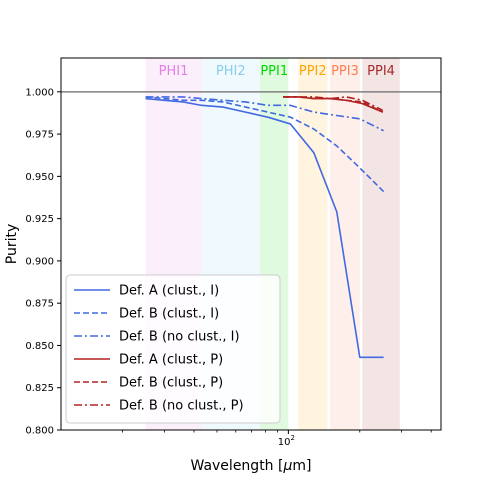 The image size is (491, 491). Describe the element at coordinates (381, 71) in the screenshot. I see `band-label-ppi4: PPI4` at that location.